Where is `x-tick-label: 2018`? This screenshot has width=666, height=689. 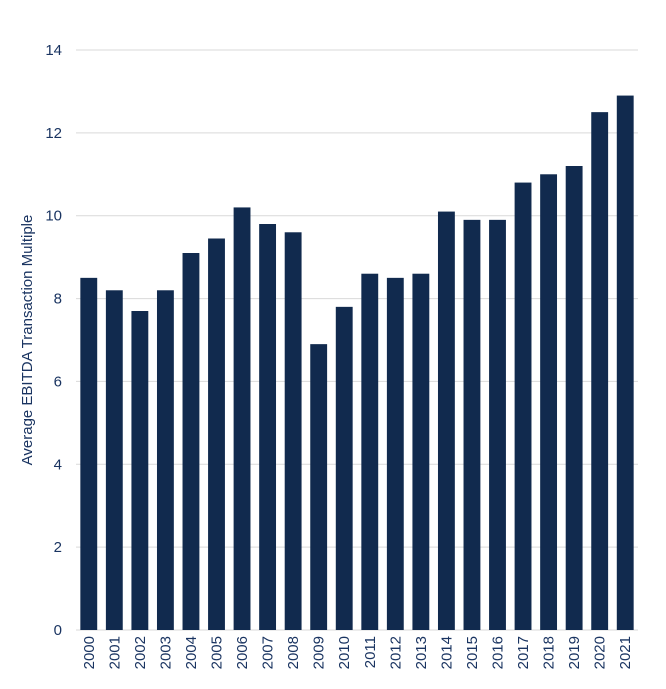 x-tick-label: 2018 is located at coordinates (549, 652).